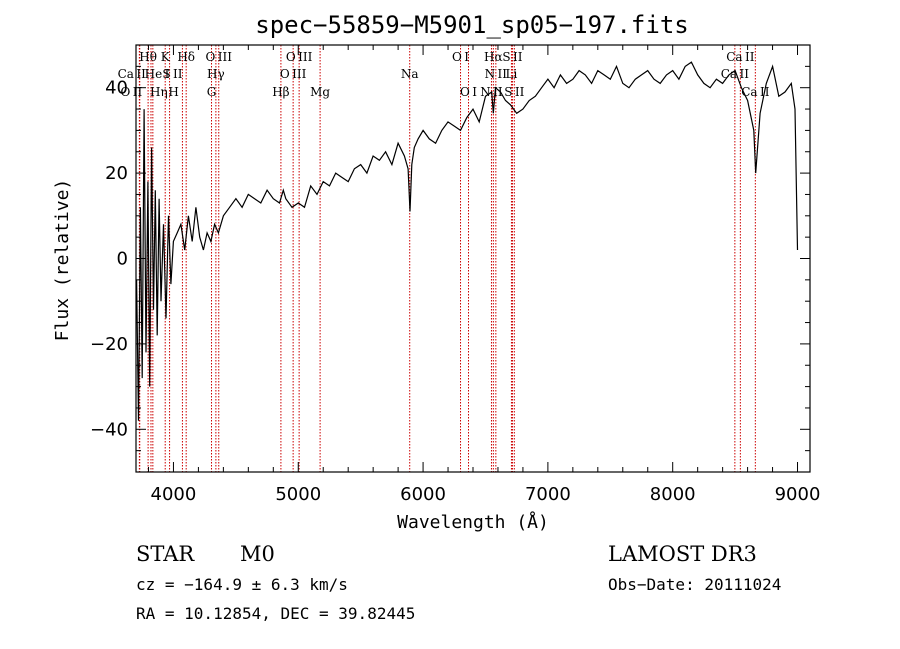  What do you see at coordinates (682, 554) in the screenshot?
I see `survey-name: LAMOST DR3` at bounding box center [682, 554].